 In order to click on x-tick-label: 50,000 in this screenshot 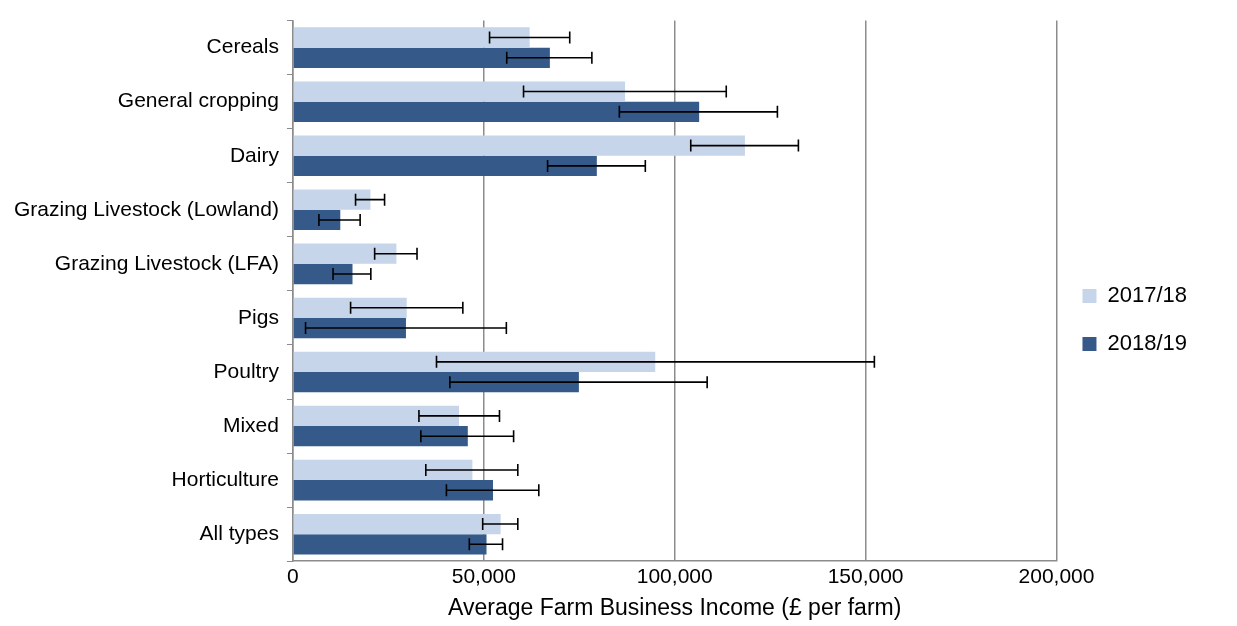, I will do `click(483, 575)`.